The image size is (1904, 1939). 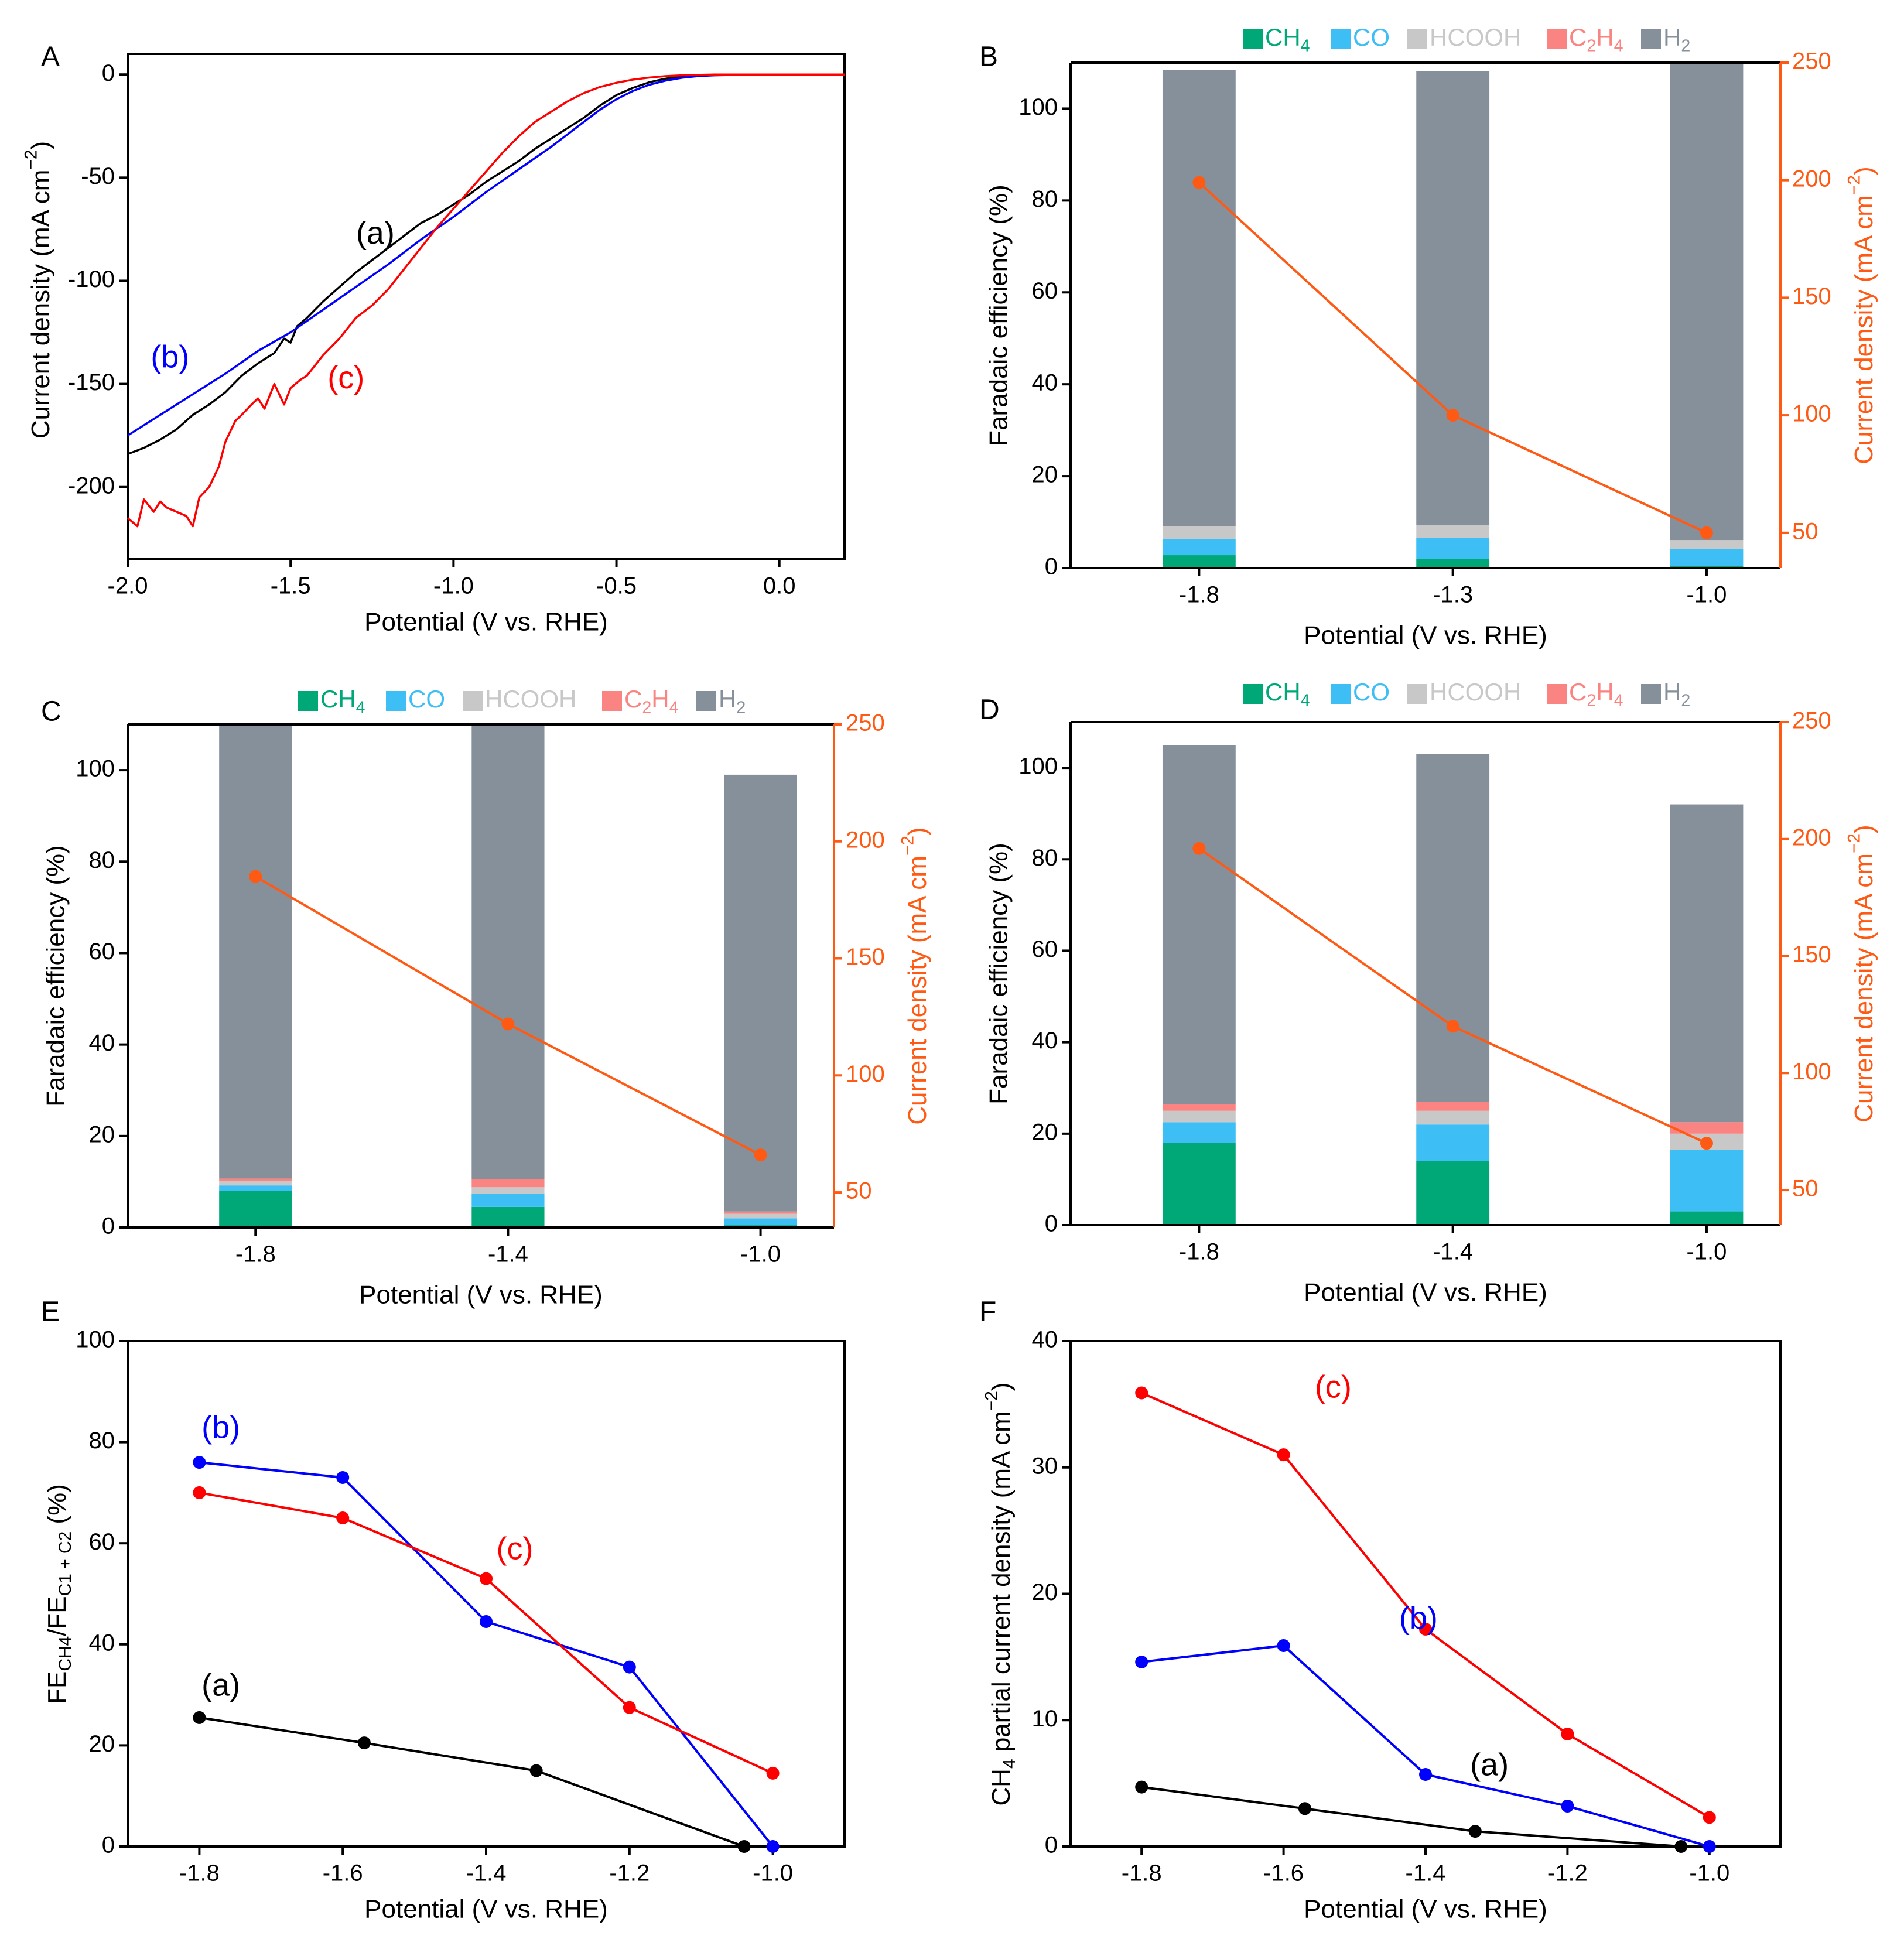 I want to click on series-line-b, so click(x=1425, y=1746).